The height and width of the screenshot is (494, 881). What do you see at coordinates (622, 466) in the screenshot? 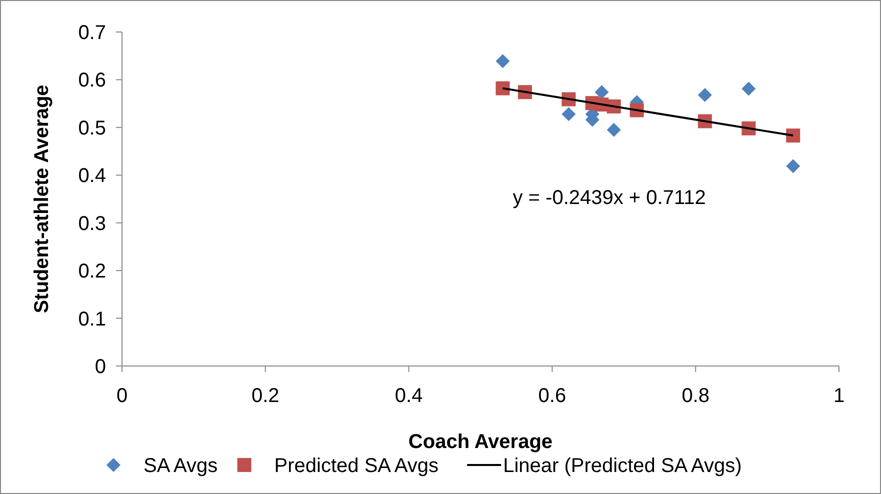
I see `legend-label: Linear (Predicted SA Avgs)` at bounding box center [622, 466].